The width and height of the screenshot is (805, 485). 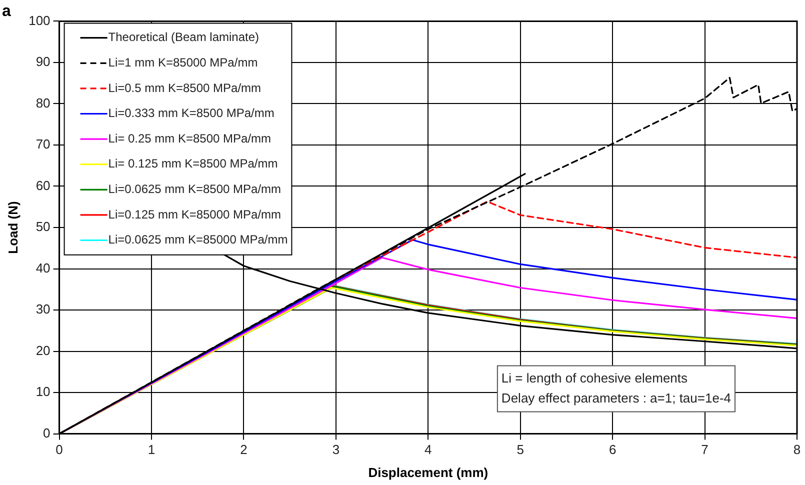 I want to click on y-tick-label: 0, so click(x=46, y=432).